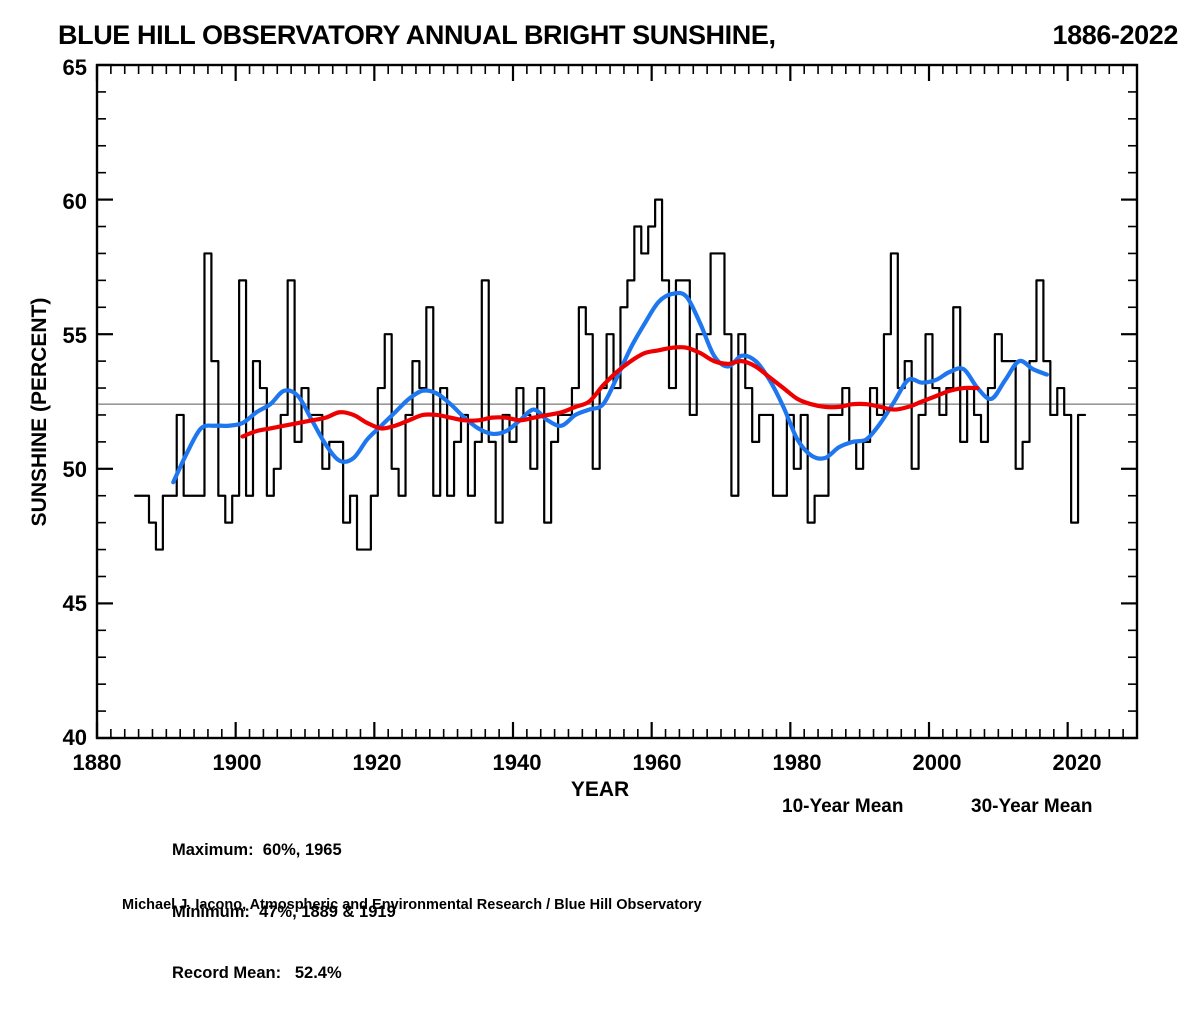  Describe the element at coordinates (237, 762) in the screenshot. I see `x-tick-label-1900: 1900` at that location.